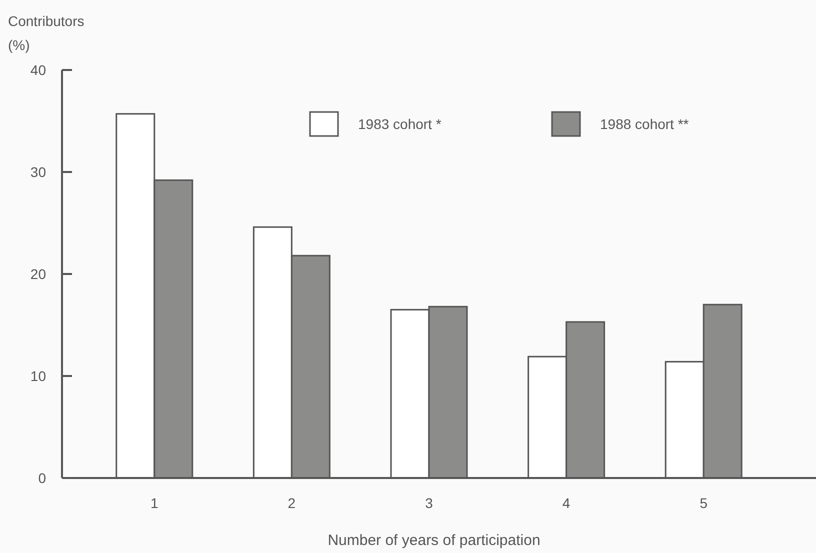  I want to click on y-tick-label: 20, so click(38, 274).